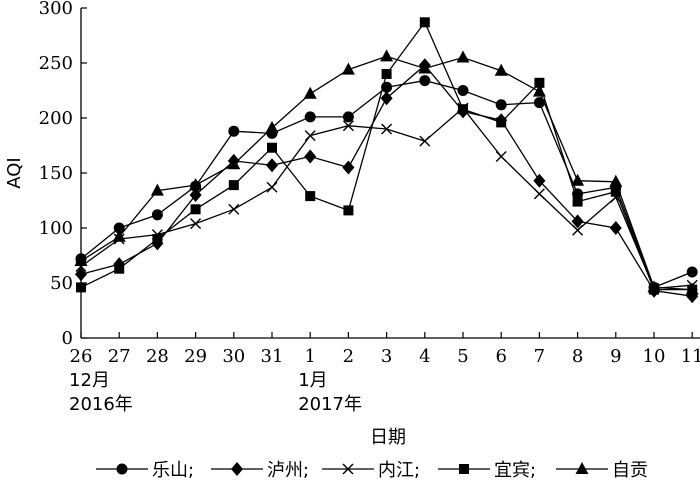 This screenshot has width=700, height=484. What do you see at coordinates (500, 356) in the screenshot?
I see `x-tick-label: 6` at bounding box center [500, 356].